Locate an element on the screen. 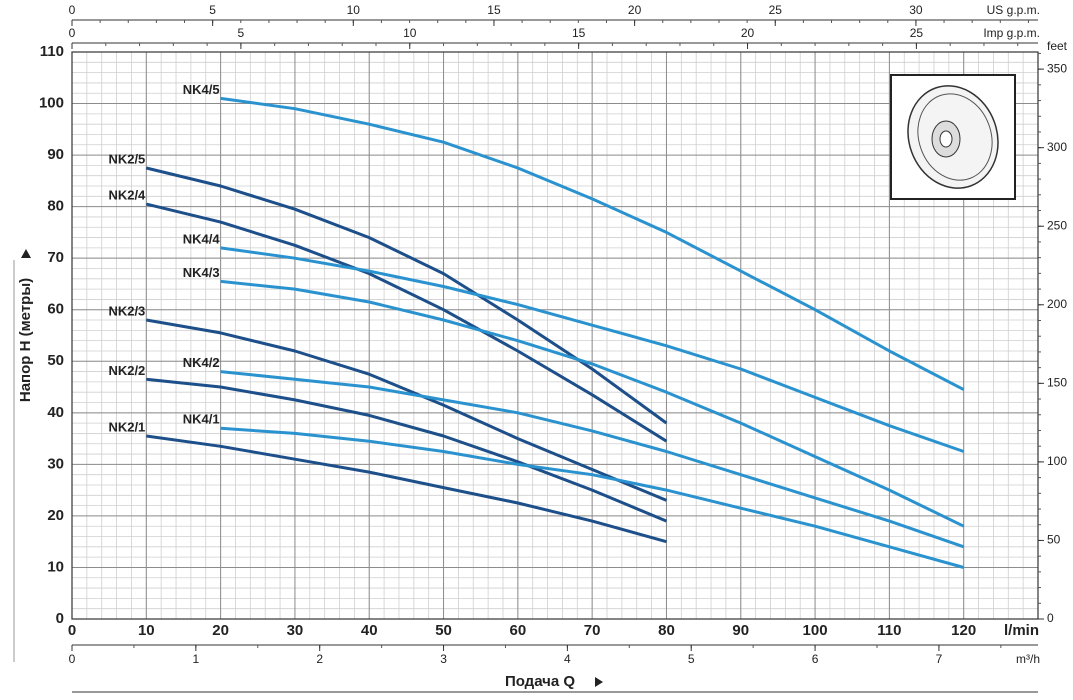  impeller-ring is located at coordinates (955, 137).